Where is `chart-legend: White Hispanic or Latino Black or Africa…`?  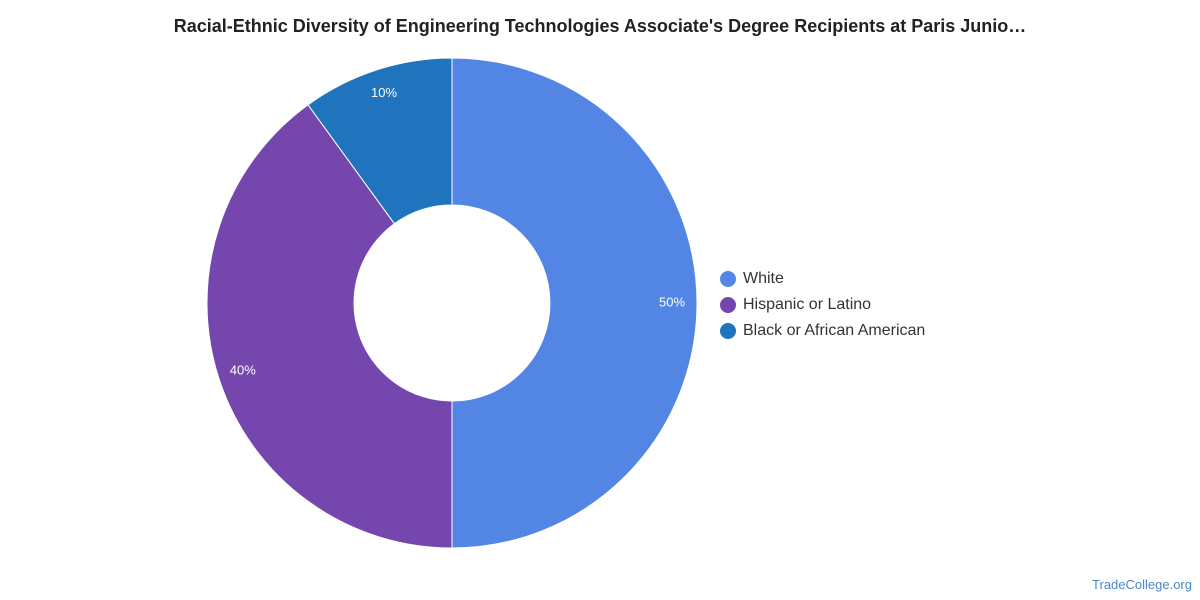
chart-legend: White Hispanic or Latino Black or Africa… is located at coordinates (822, 305).